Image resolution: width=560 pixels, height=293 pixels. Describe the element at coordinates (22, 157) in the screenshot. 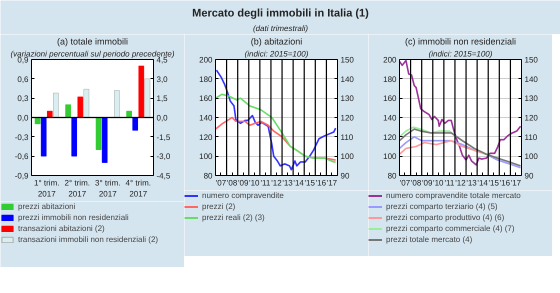

I see `y-tick-label: -0,6` at that location.